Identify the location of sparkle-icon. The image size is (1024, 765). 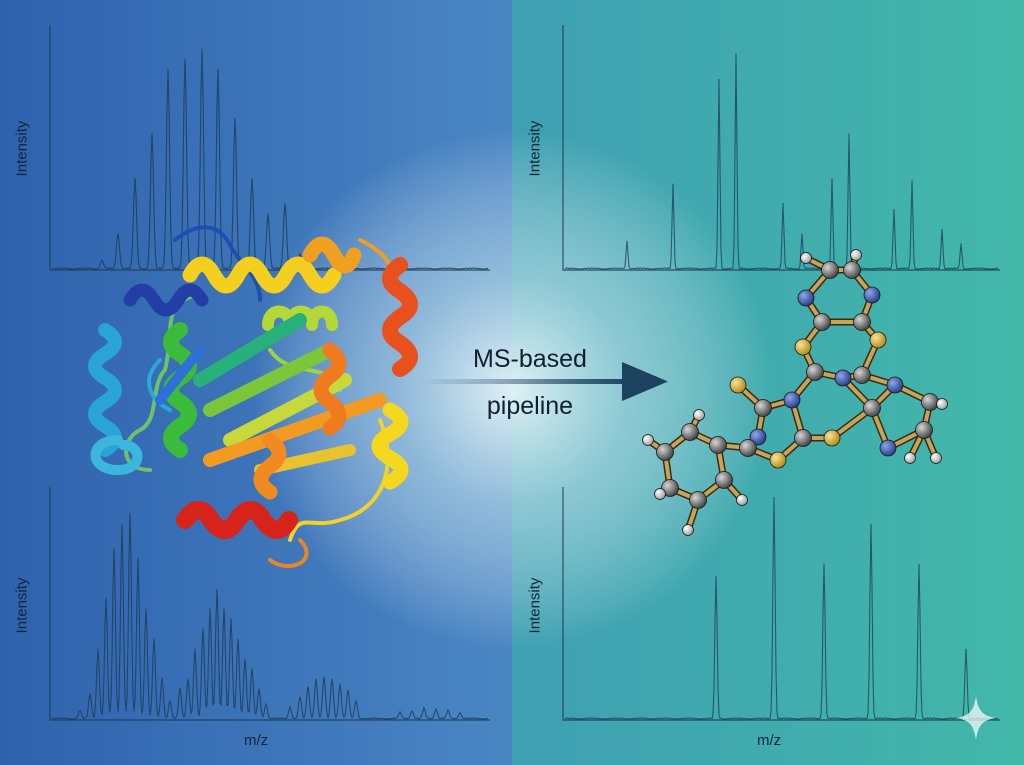
(976, 718).